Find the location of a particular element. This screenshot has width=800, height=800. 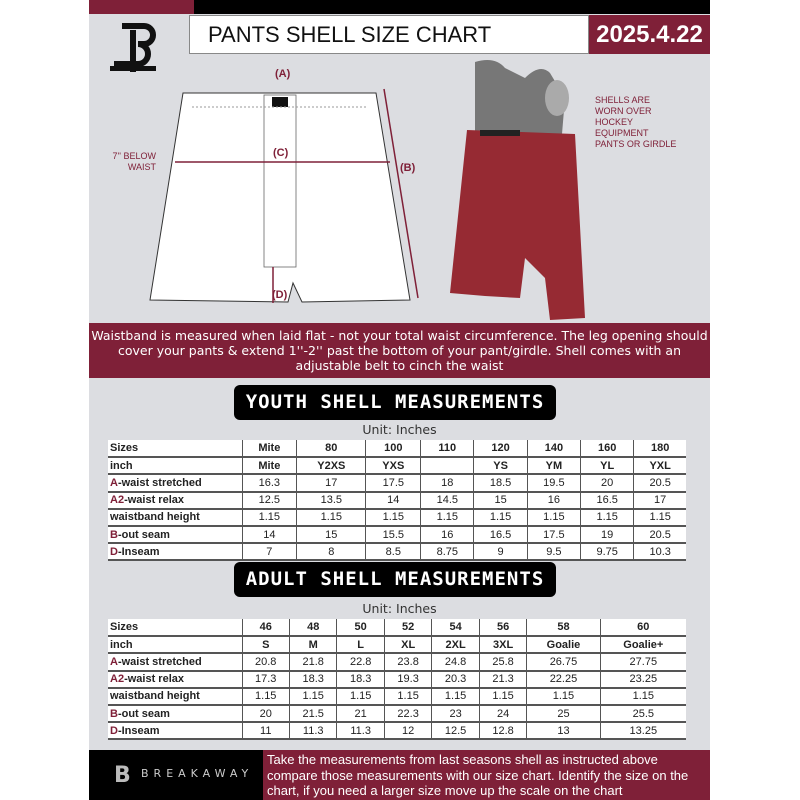

table-cell: 48 is located at coordinates (312, 628).